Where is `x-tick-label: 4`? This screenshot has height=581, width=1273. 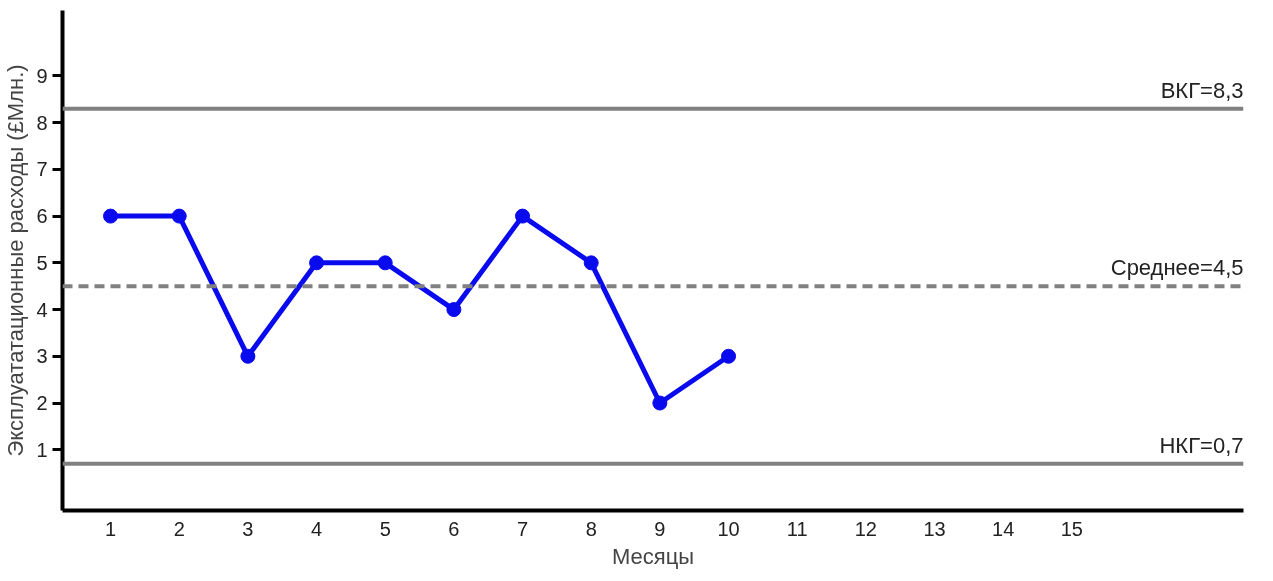 x-tick-label: 4 is located at coordinates (316, 528).